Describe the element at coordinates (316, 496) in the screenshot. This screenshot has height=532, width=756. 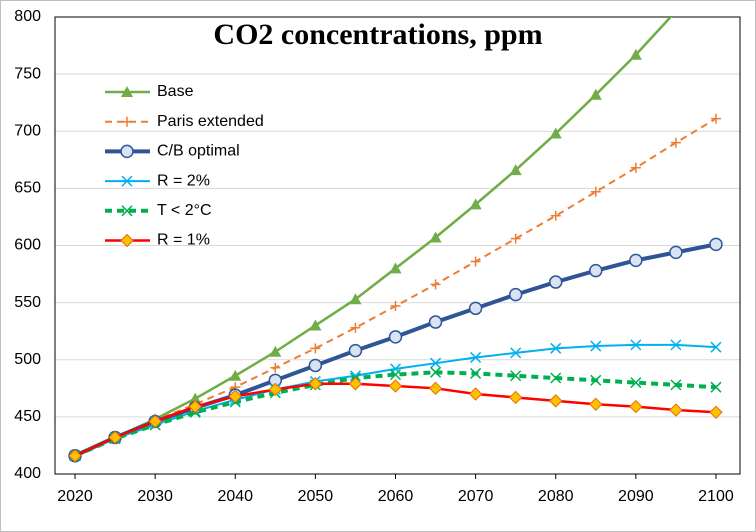
I see `x-tick-label: 2050` at that location.